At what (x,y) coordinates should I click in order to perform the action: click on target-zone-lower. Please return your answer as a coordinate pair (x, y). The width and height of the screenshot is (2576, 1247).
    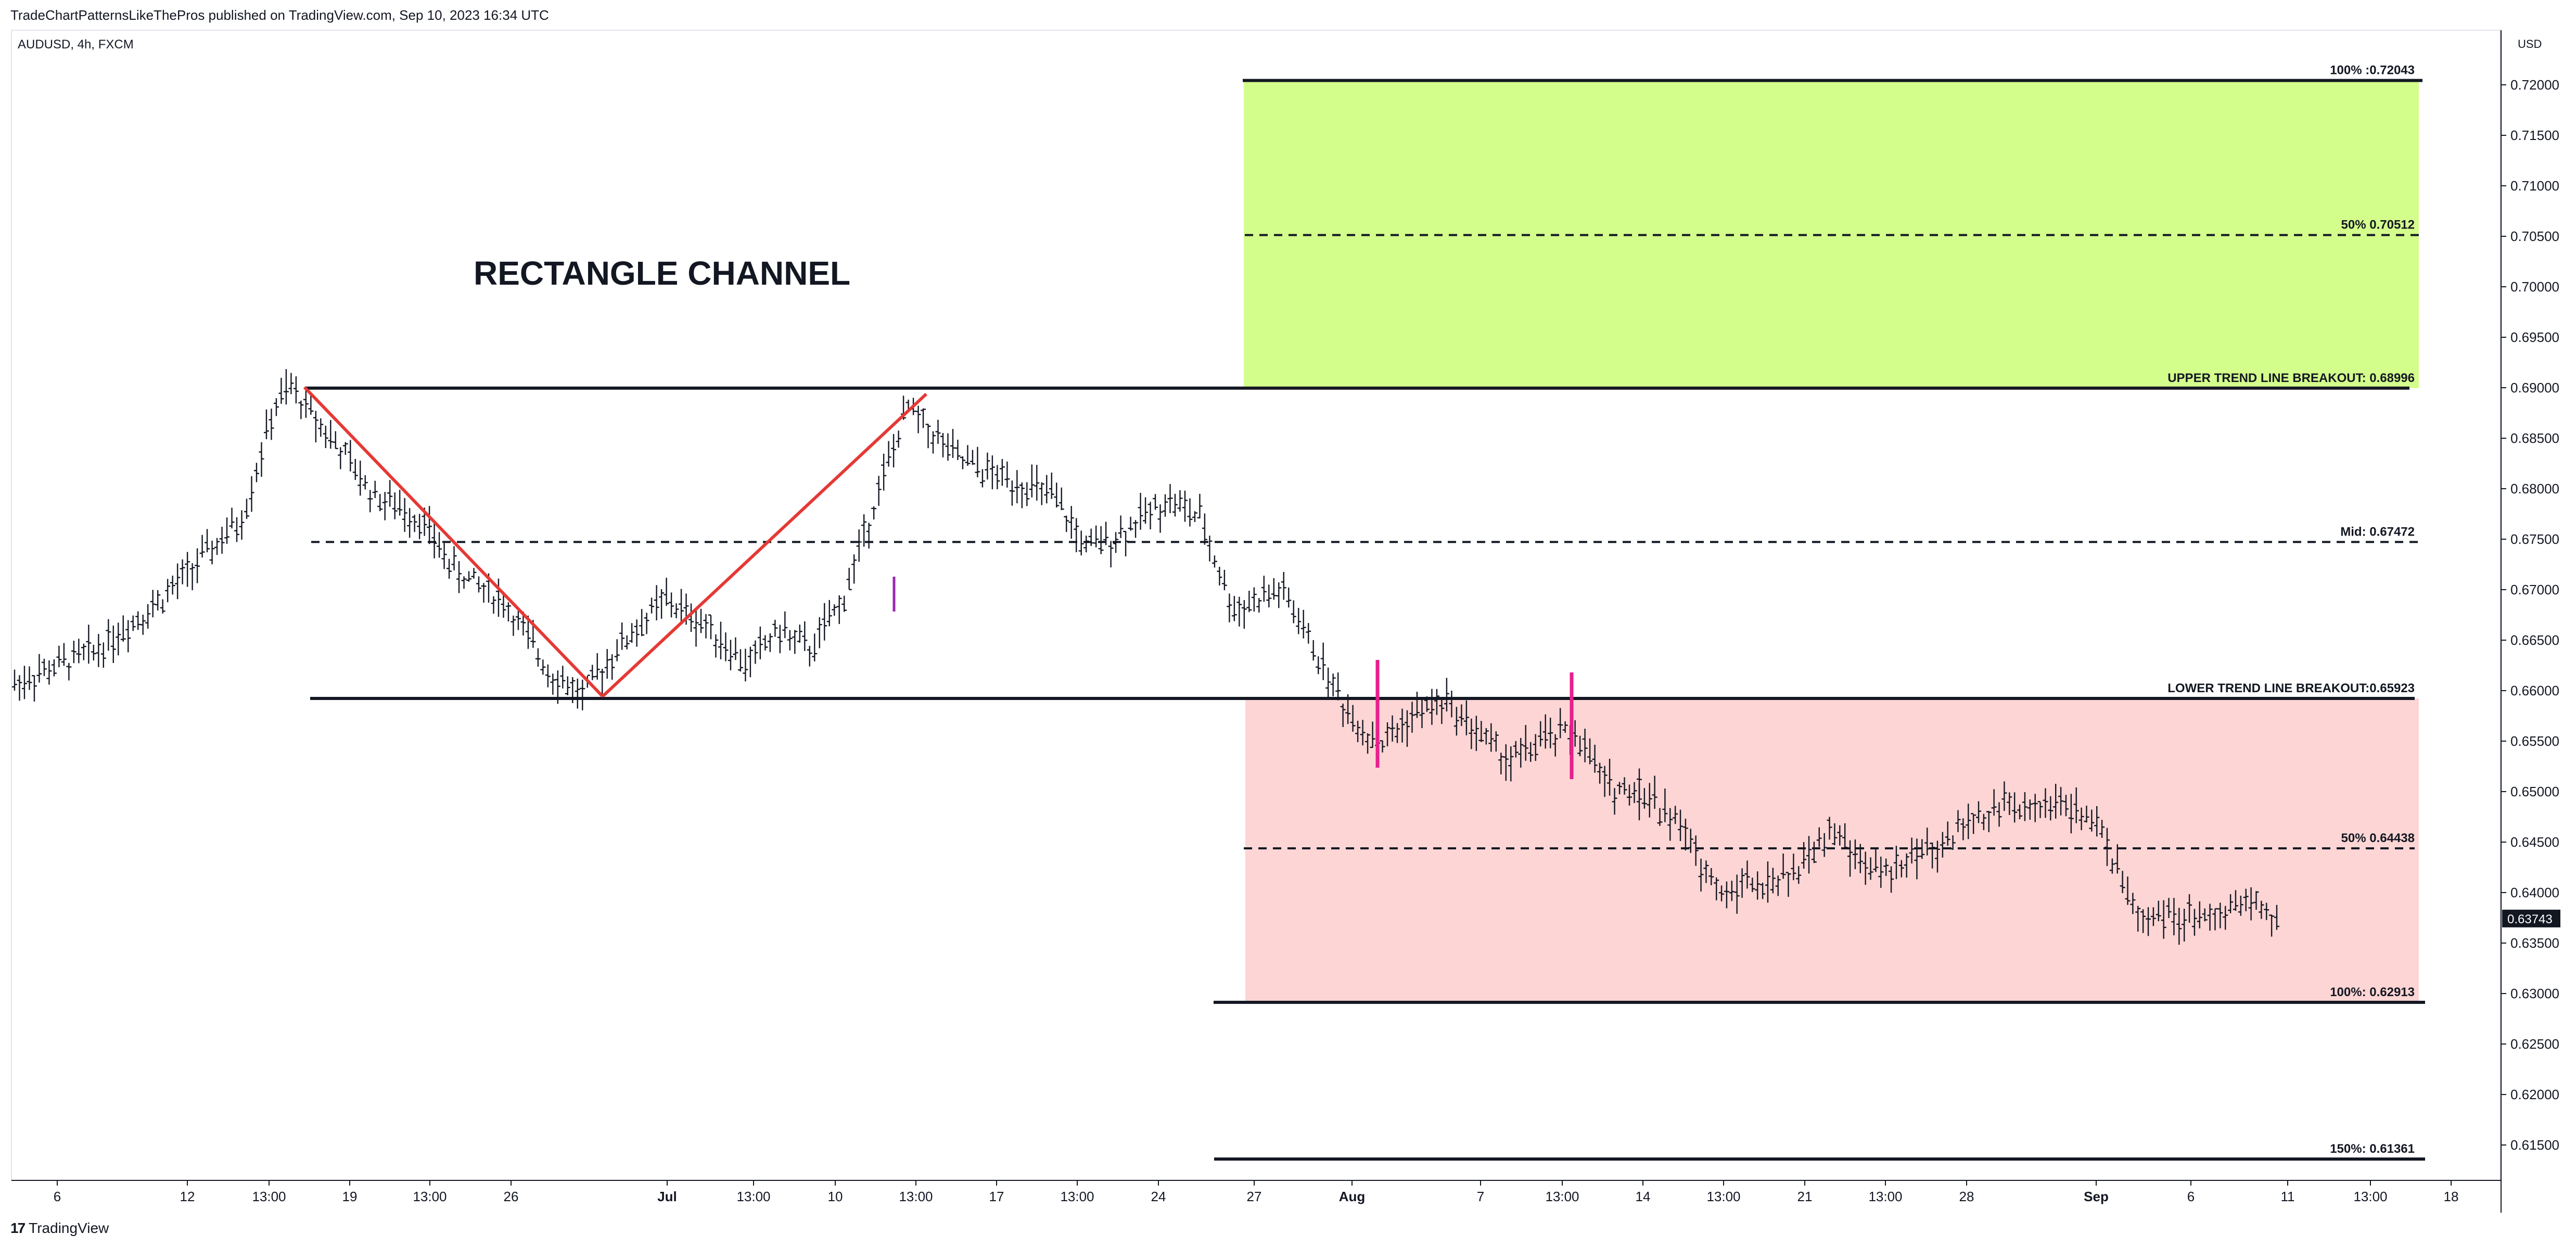
    Looking at the image, I should click on (1832, 850).